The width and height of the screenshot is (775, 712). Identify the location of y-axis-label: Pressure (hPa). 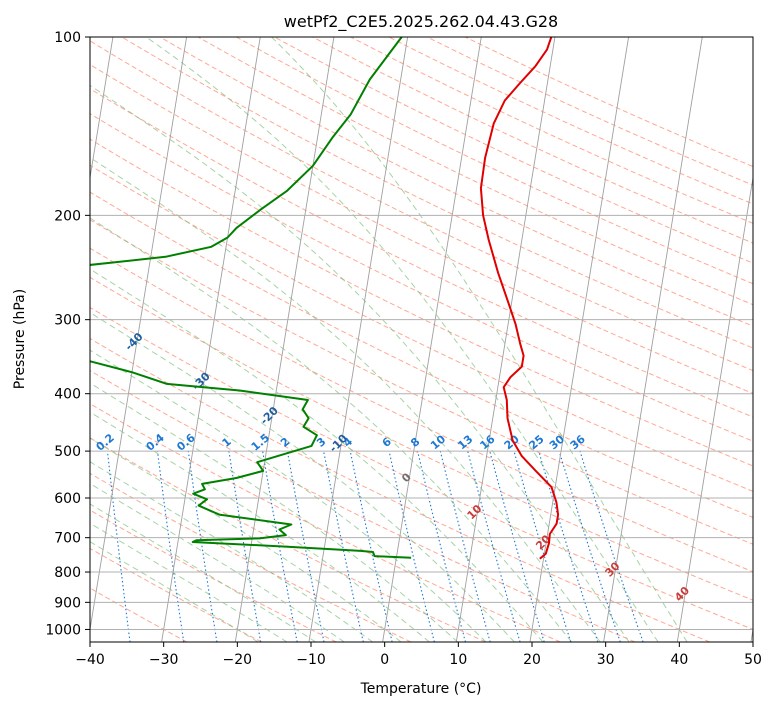
(20, 339).